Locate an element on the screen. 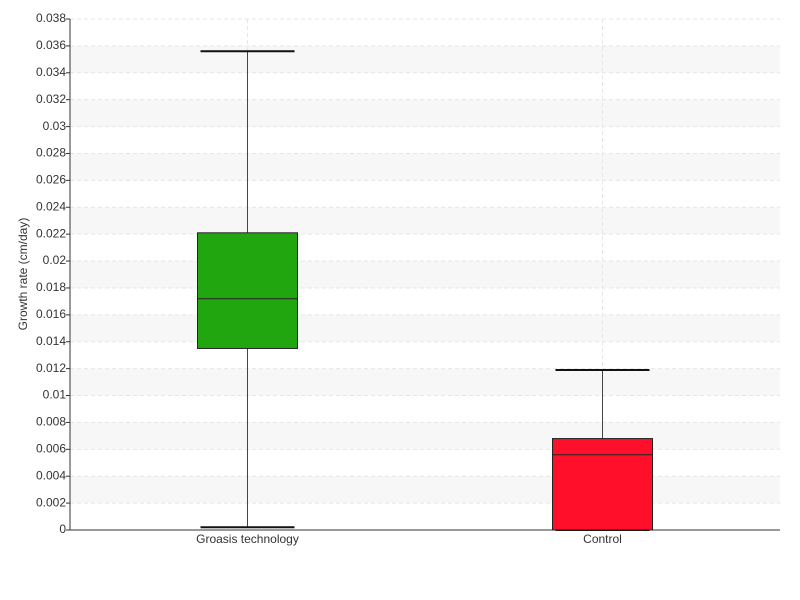 The width and height of the screenshot is (800, 600). y-tick-label: 0.034 is located at coordinates (51, 72).